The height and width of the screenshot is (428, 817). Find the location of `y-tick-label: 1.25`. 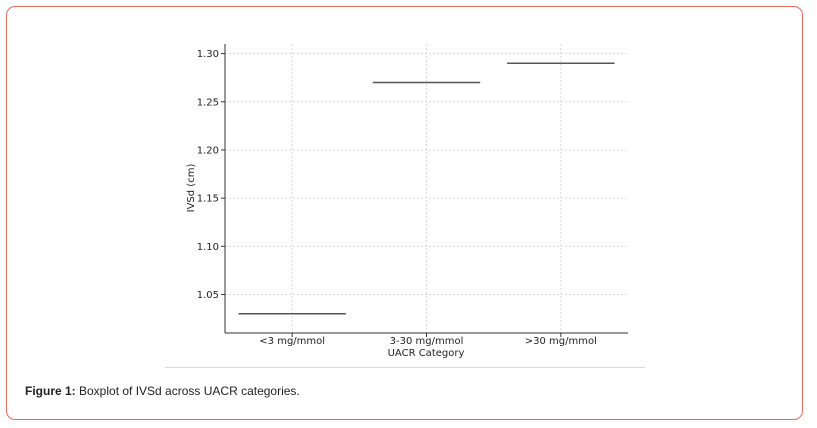

y-tick-label: 1.25 is located at coordinates (208, 102).